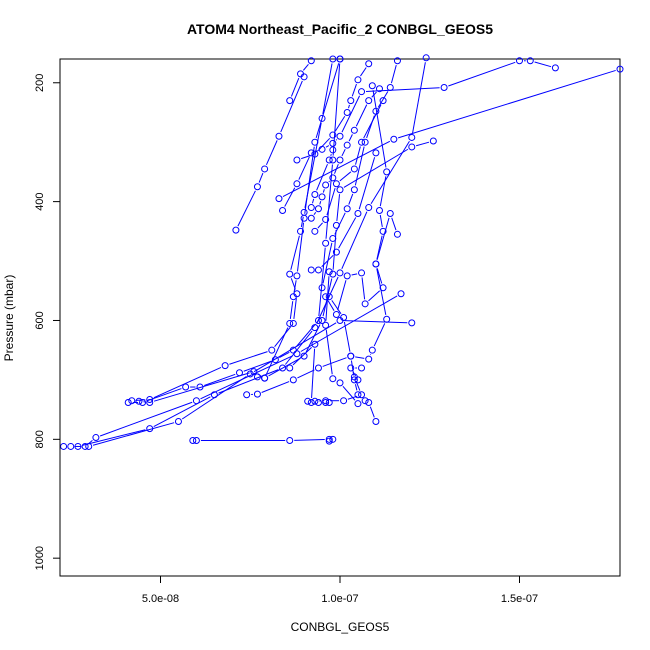  I want to click on y-tick-label: 400, so click(40, 201).